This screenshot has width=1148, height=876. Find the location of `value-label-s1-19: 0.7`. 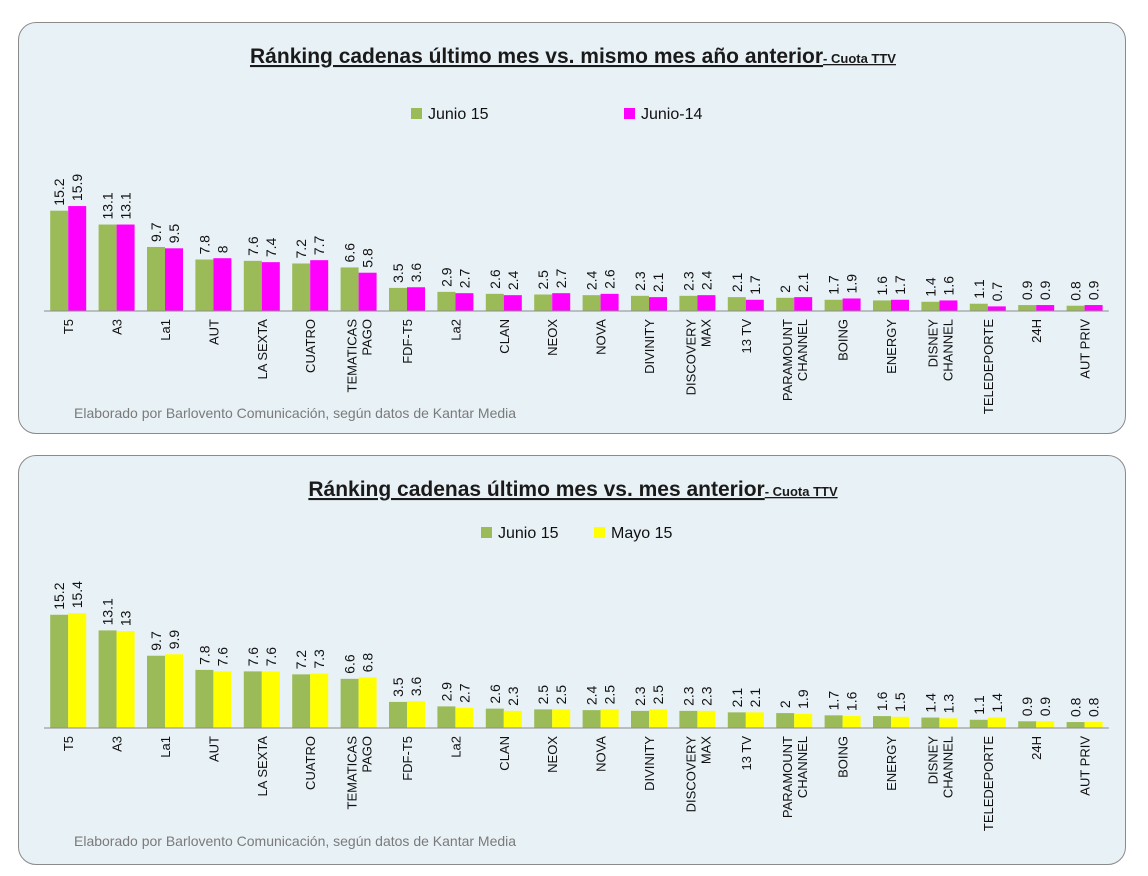

value-label-s1-19: 0.7 is located at coordinates (997, 292).